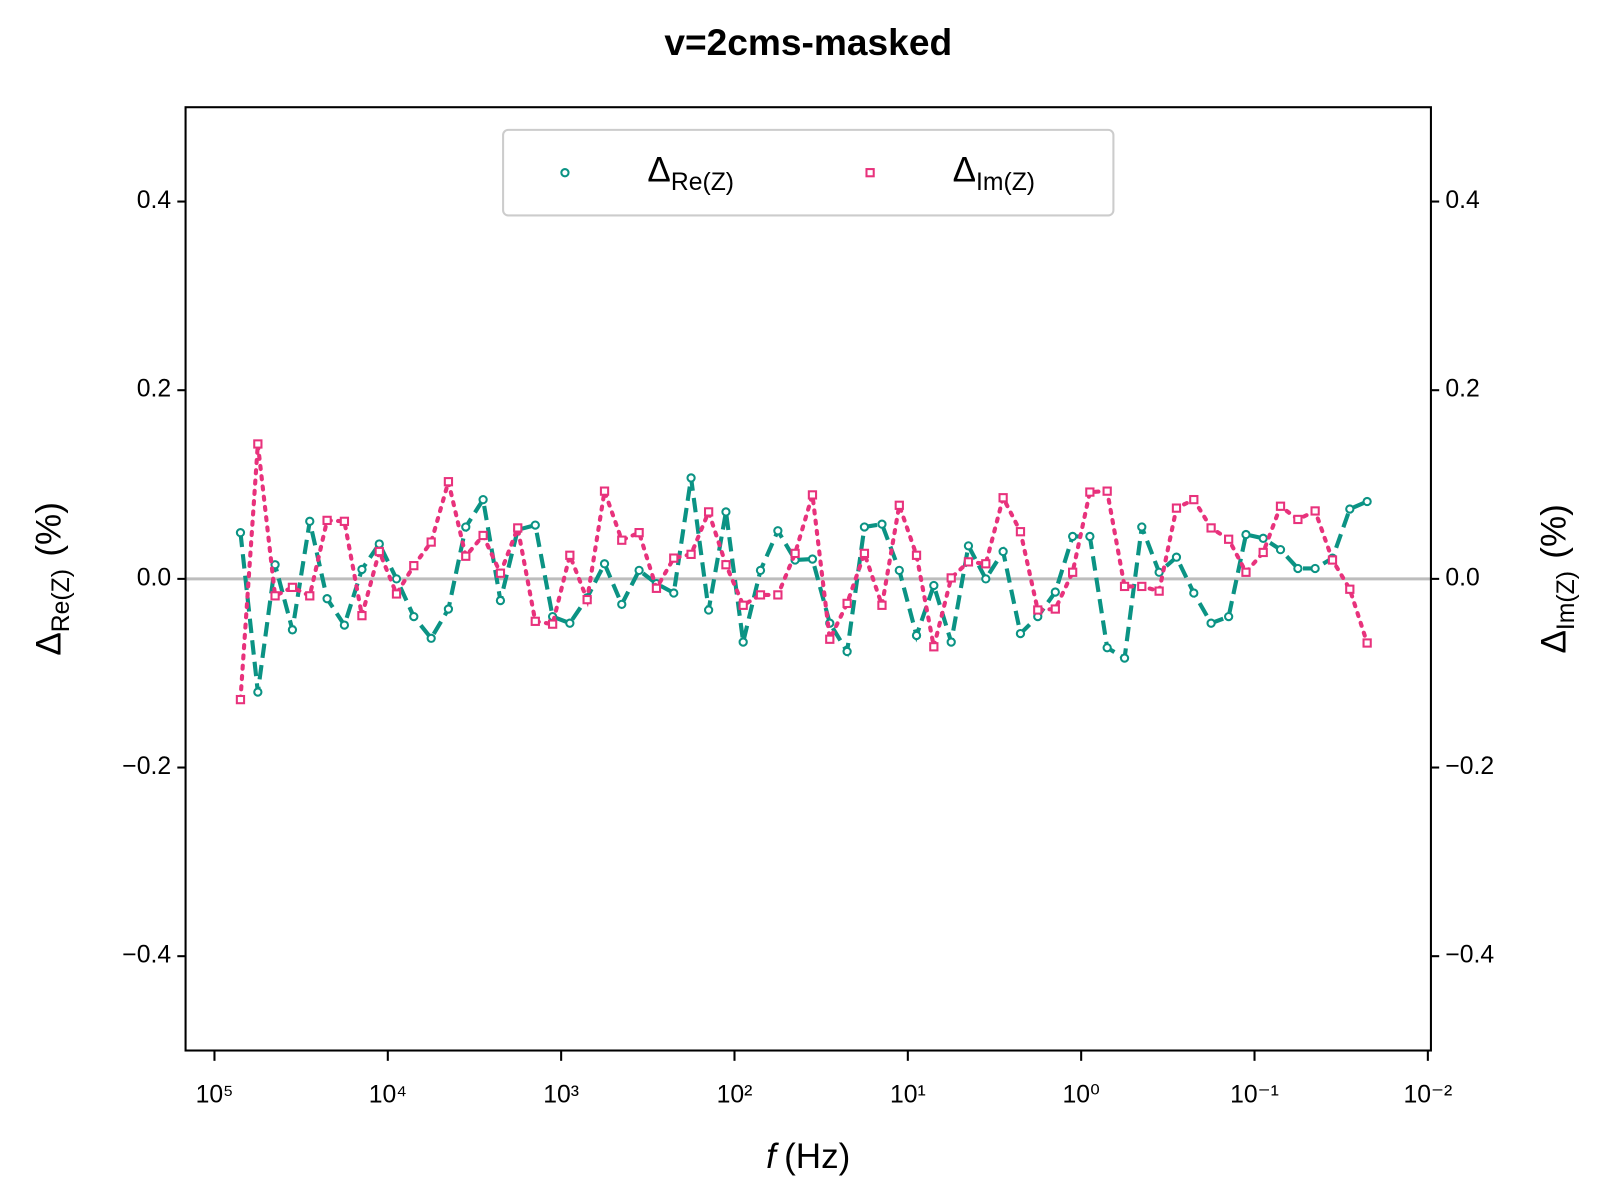  What do you see at coordinates (1557, 578) in the screenshot?
I see `y2-axis-label: ΔIm(Z) (%)` at bounding box center [1557, 578].